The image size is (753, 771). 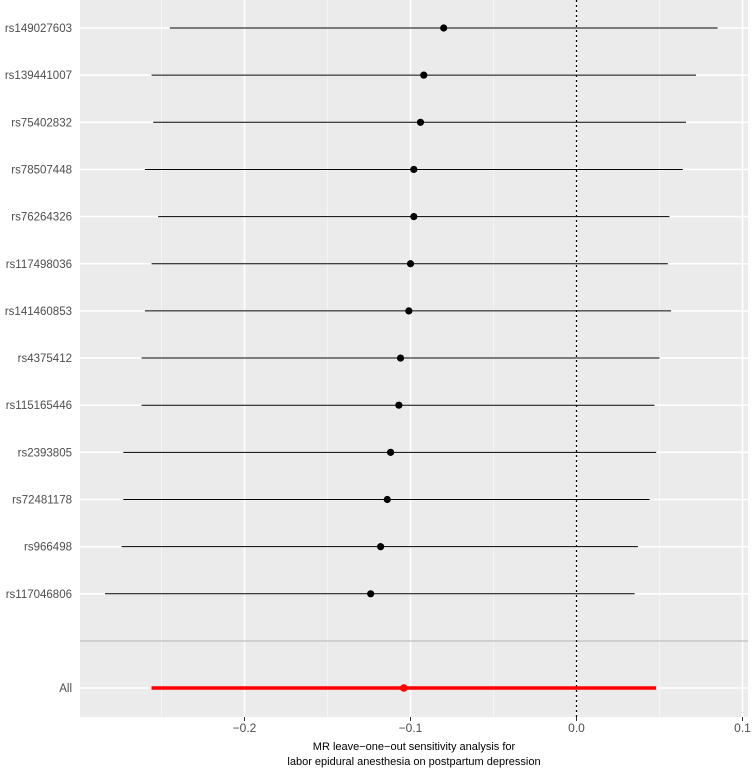 I want to click on x-tick-label: −0.1, so click(x=411, y=728).